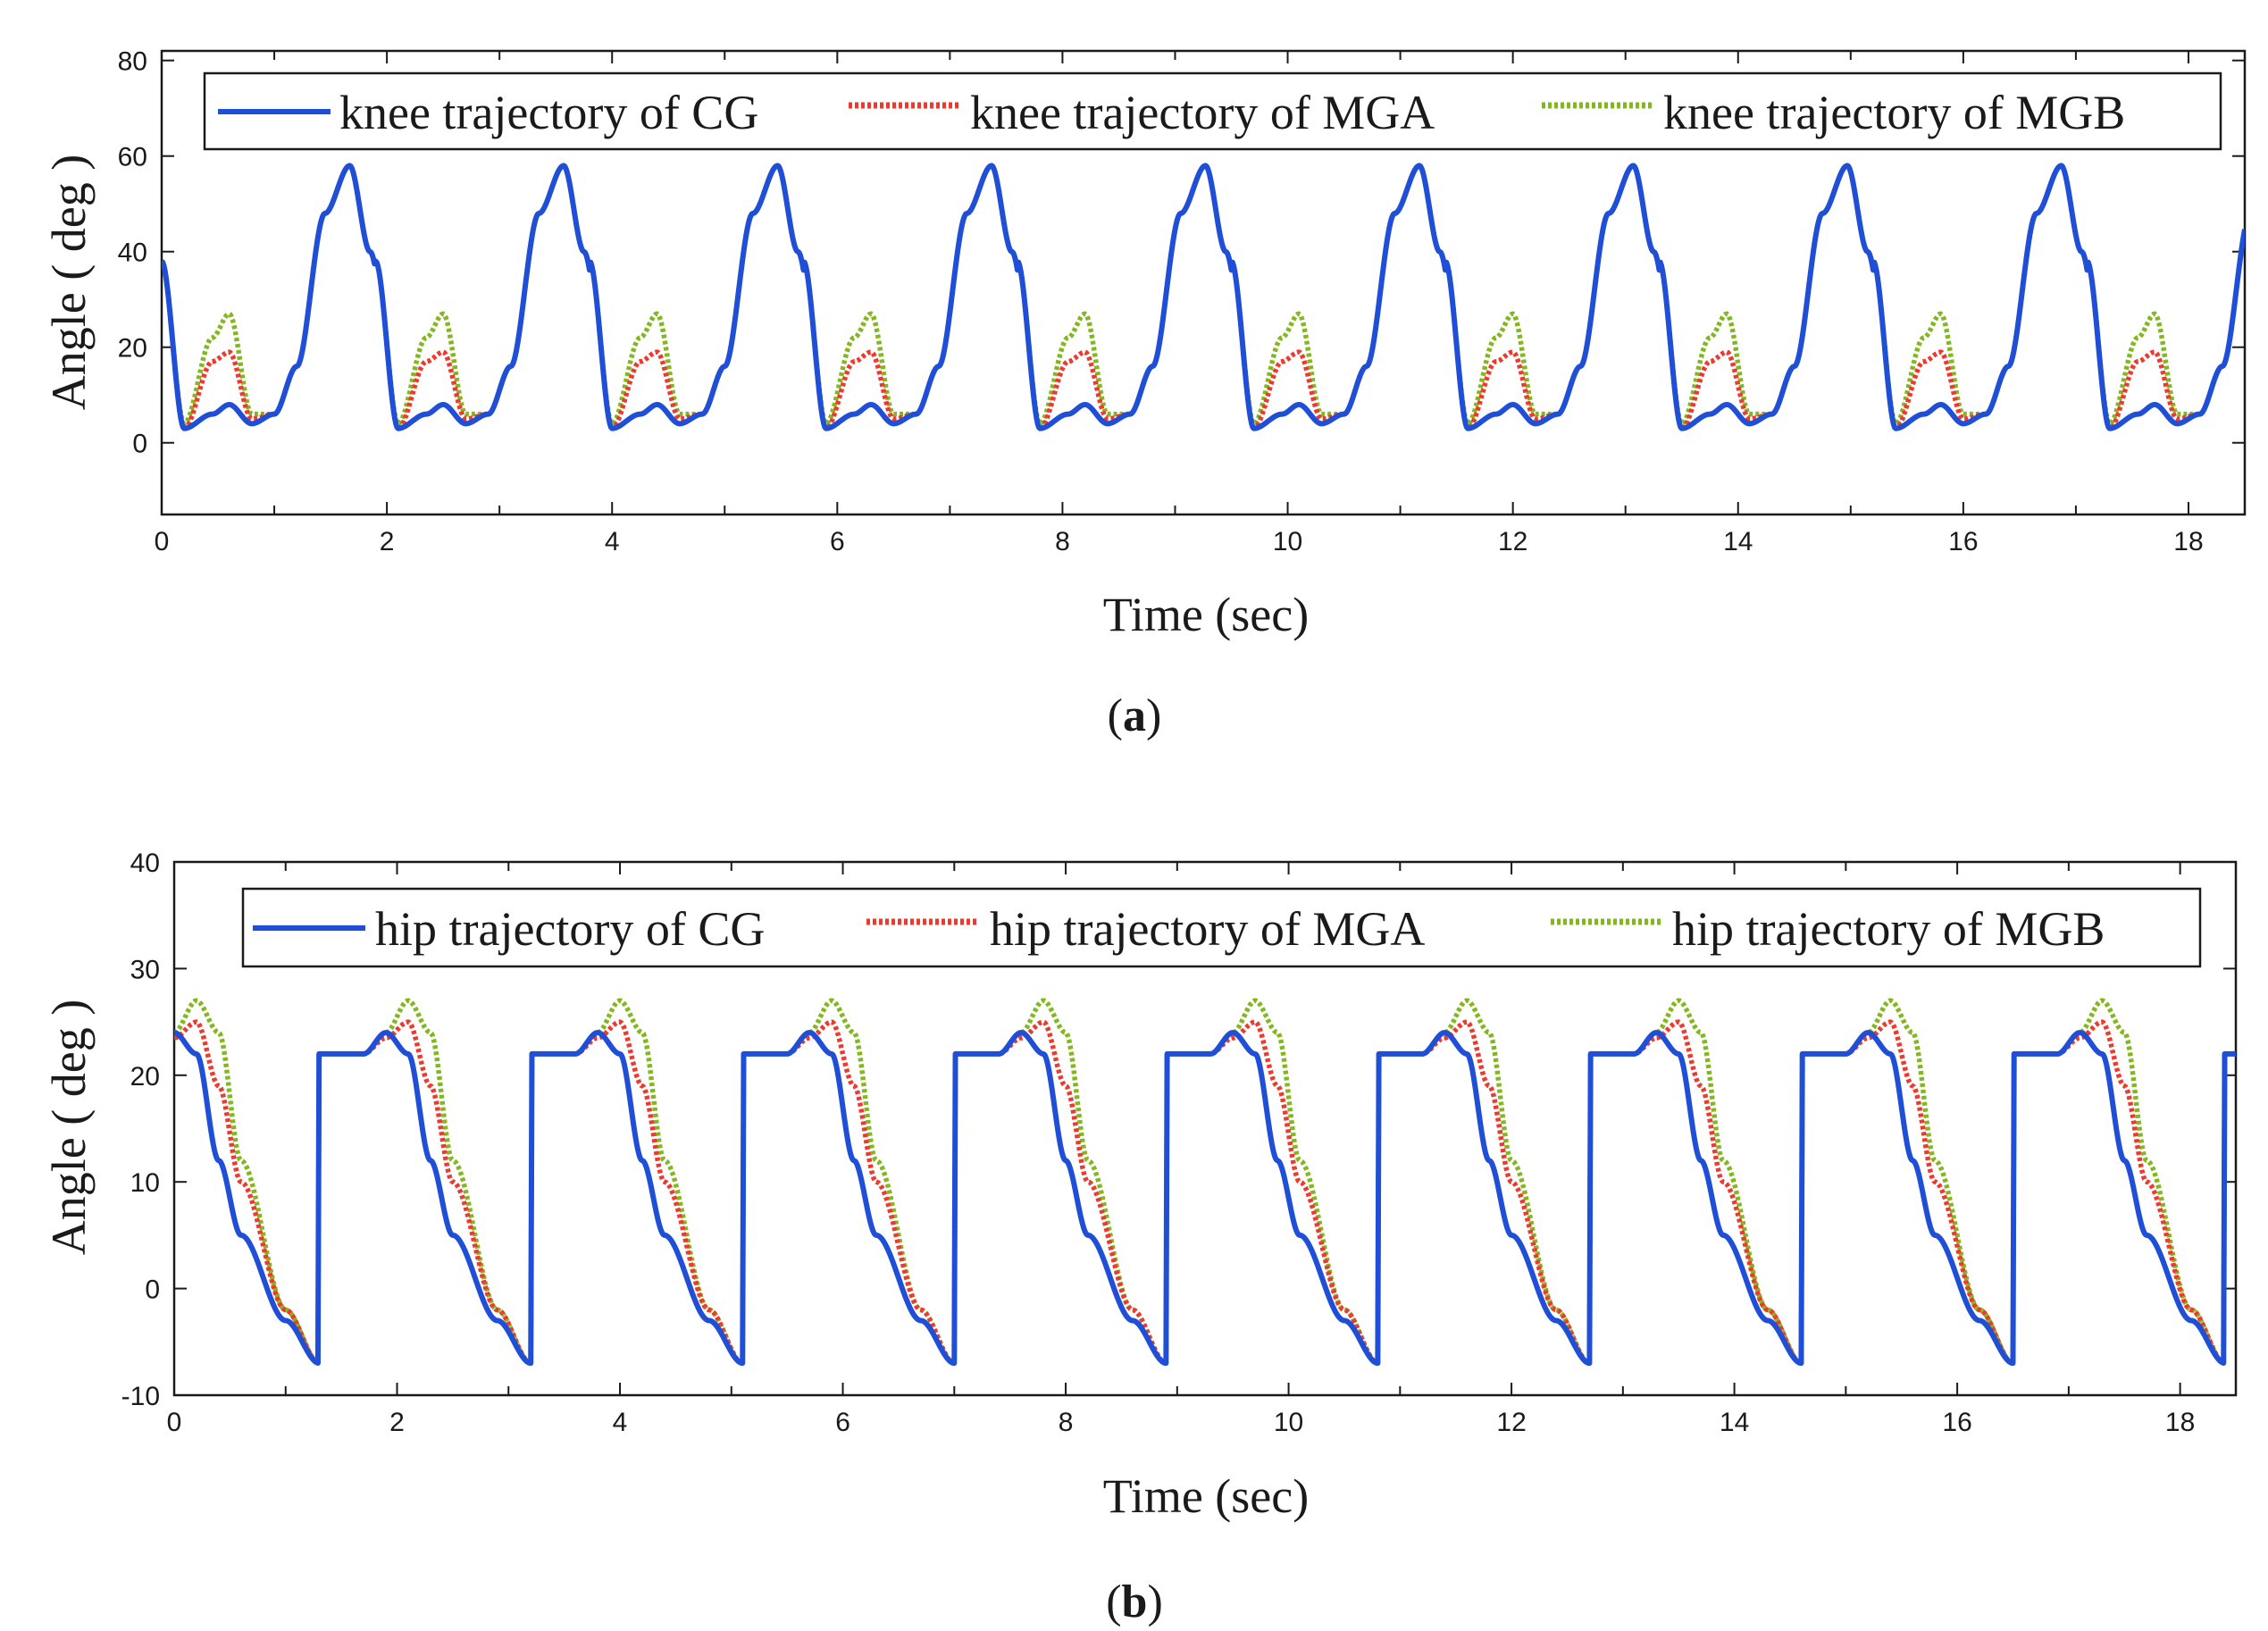 Image resolution: width=2268 pixels, height=1631 pixels. What do you see at coordinates (145, 1183) in the screenshot?
I see `y-tick-label: 10` at bounding box center [145, 1183].